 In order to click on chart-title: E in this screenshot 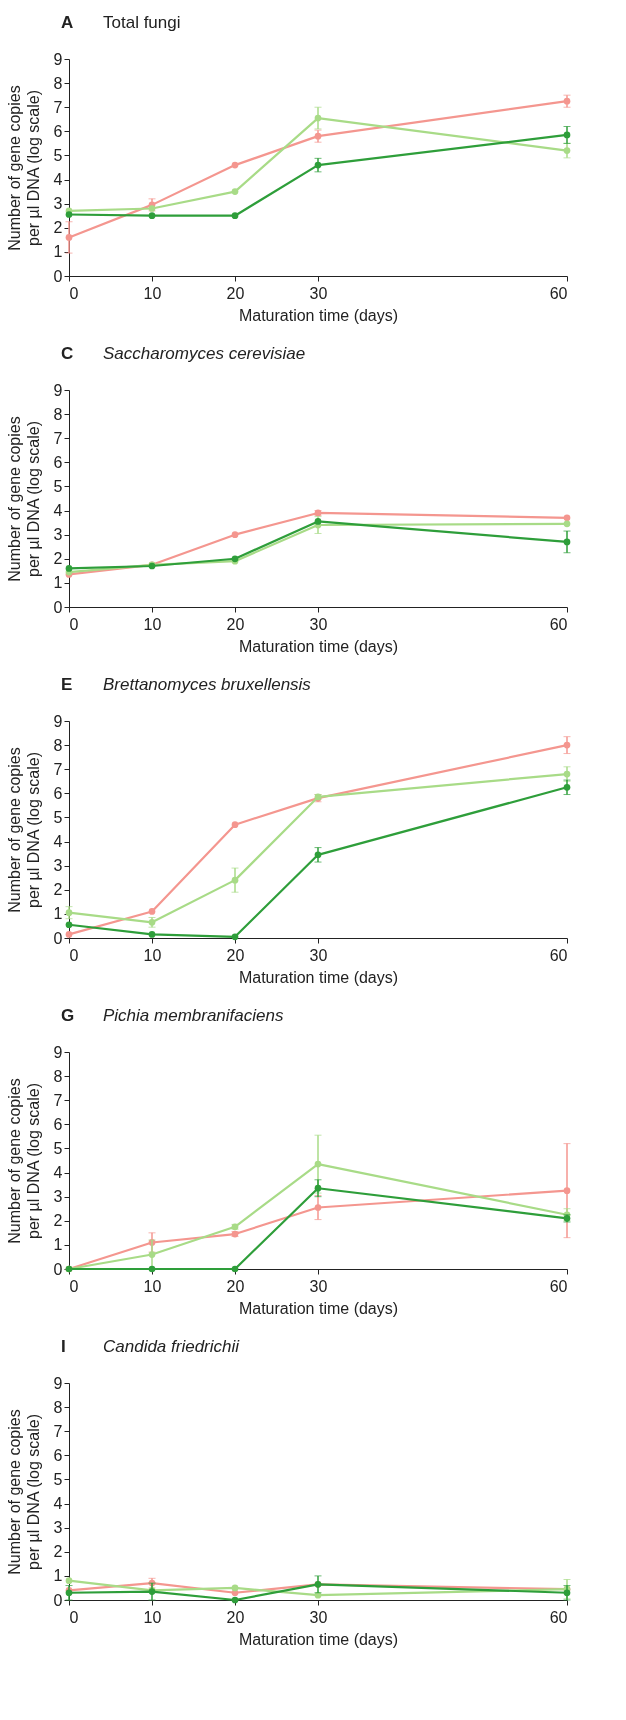, I will do `click(67, 684)`.